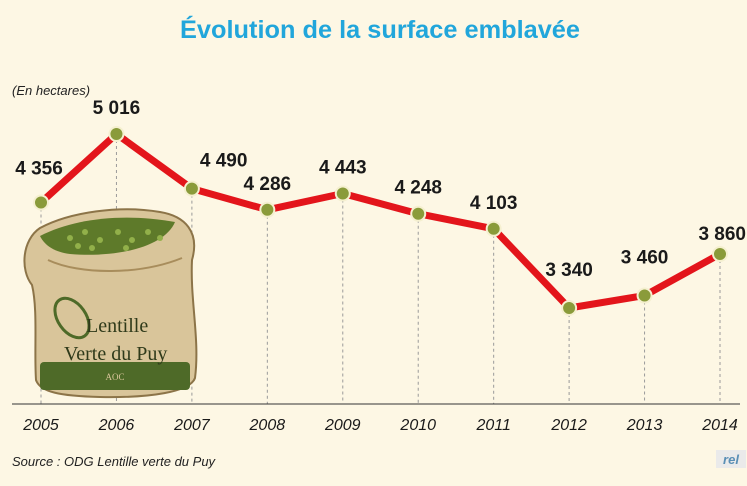 This screenshot has width=747, height=486. I want to click on x-tick-label: 2008, so click(267, 425).